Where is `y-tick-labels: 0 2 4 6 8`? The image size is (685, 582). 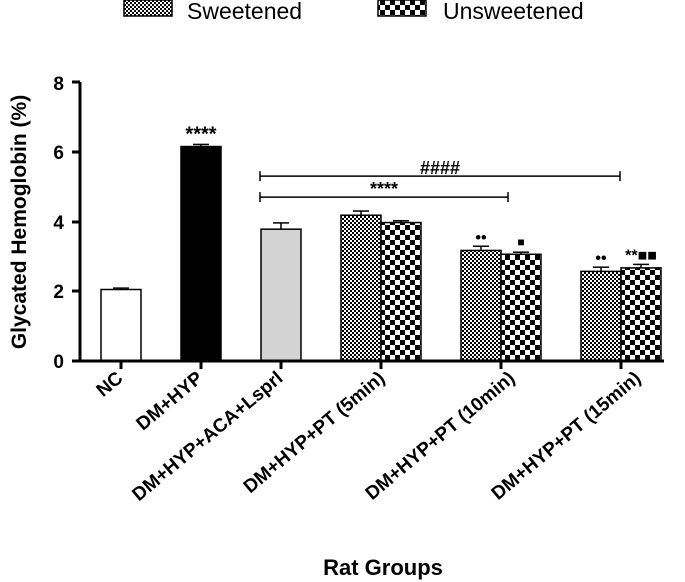 y-tick-labels: 0 2 4 6 8 is located at coordinates (58, 223).